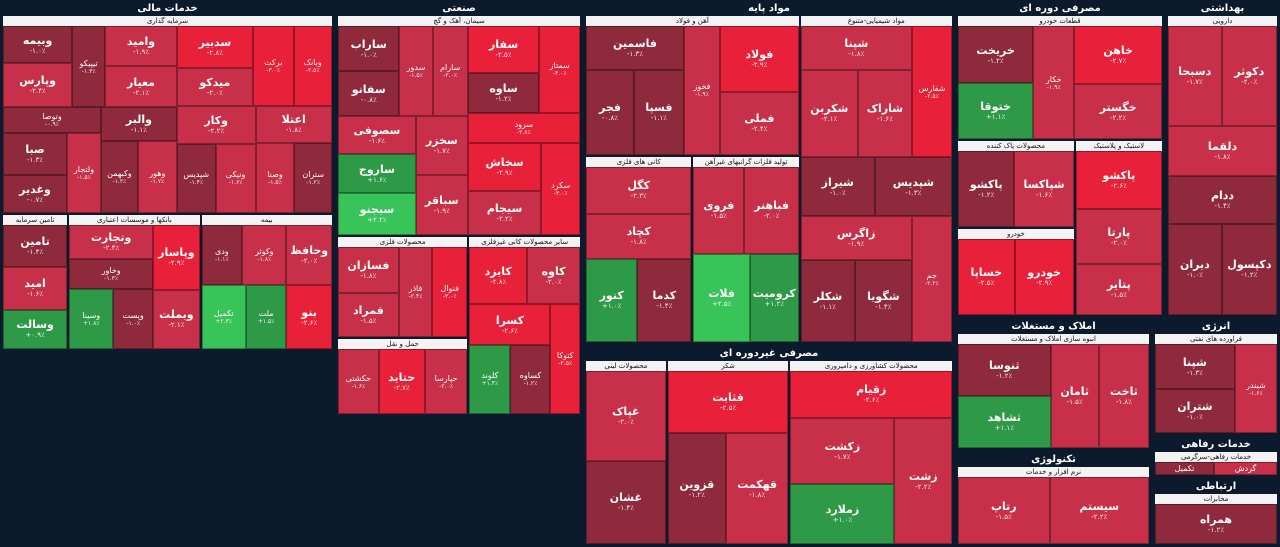 This screenshot has height=547, width=1280. I want to click on stock-tile: تکمیل +۲.۳٪, so click(223, 317).